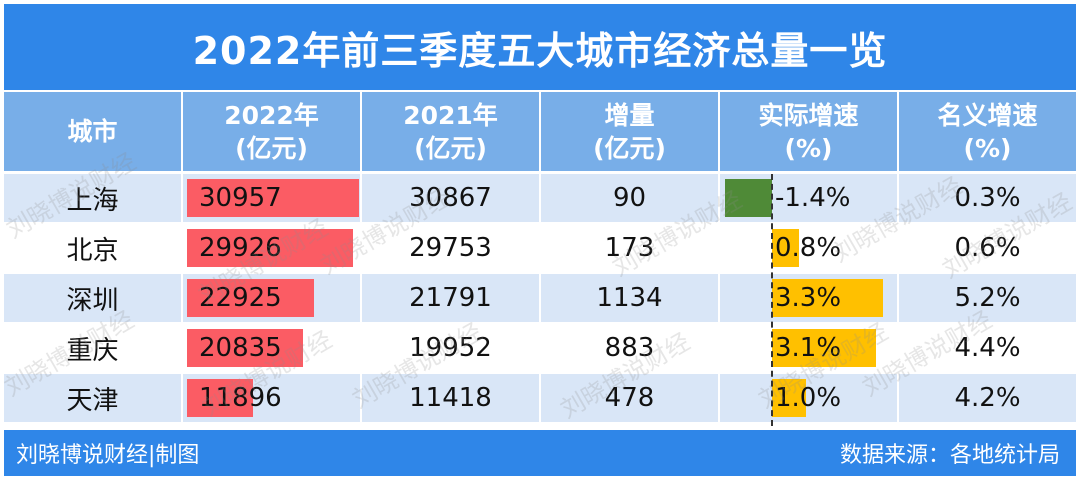 Image resolution: width=1080 pixels, height=480 pixels. Describe the element at coordinates (629, 348) in the screenshot. I see `value-increment: 883` at that location.